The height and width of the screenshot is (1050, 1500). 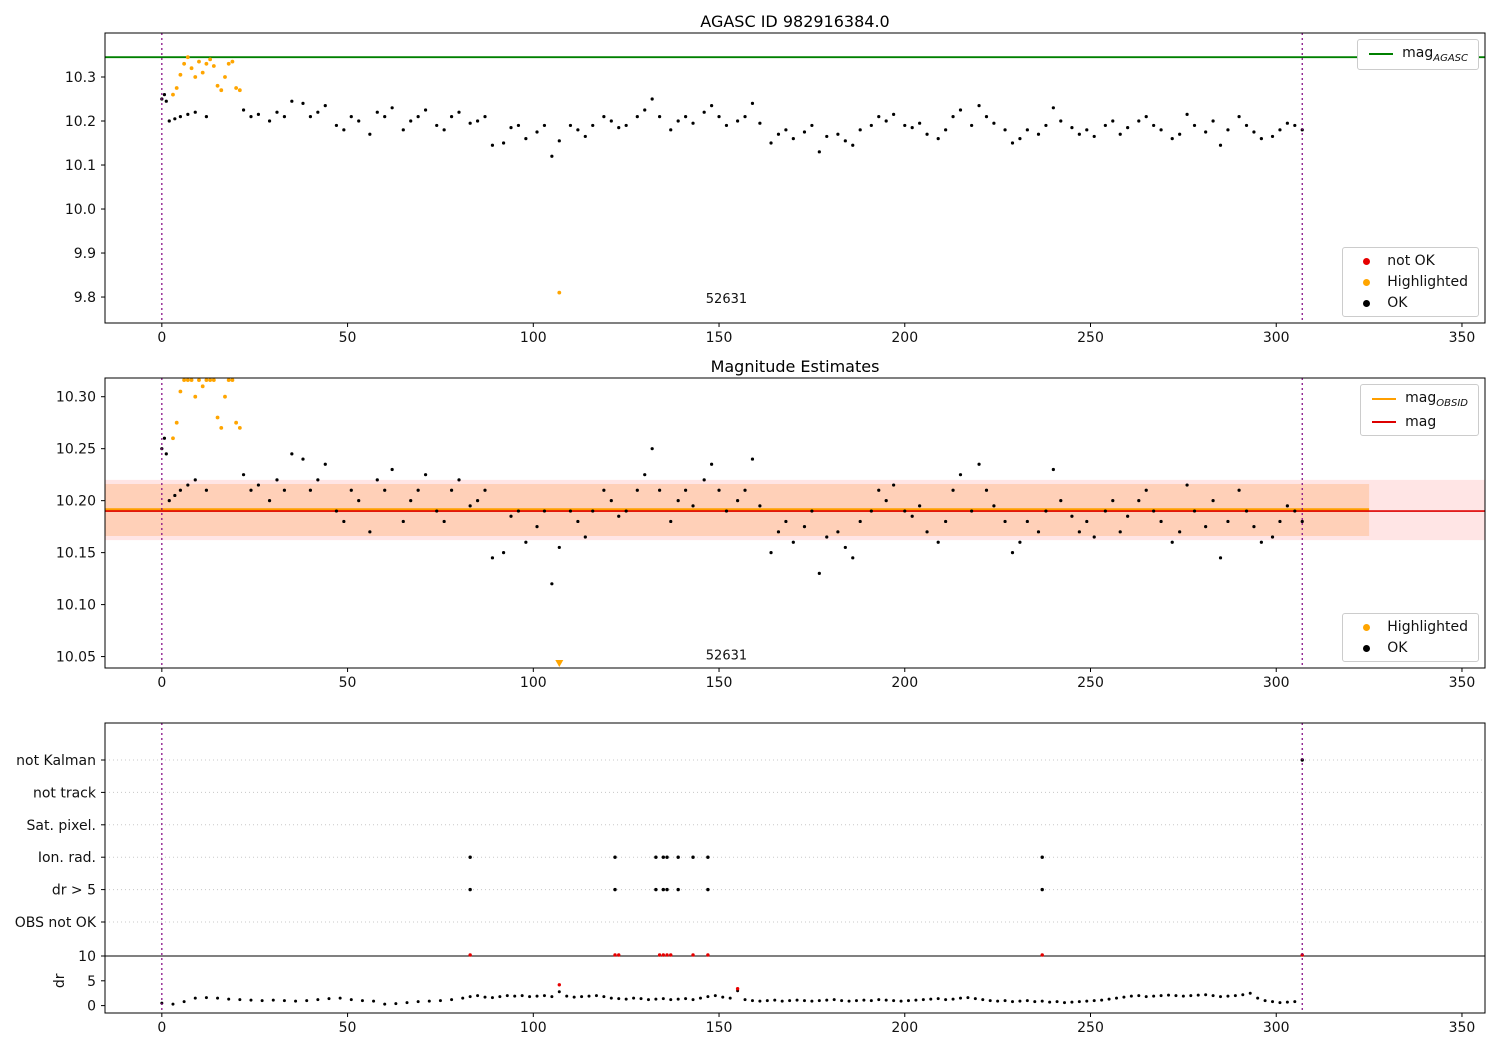 I want to click on svg-text: 10.15, so click(x=76, y=554).